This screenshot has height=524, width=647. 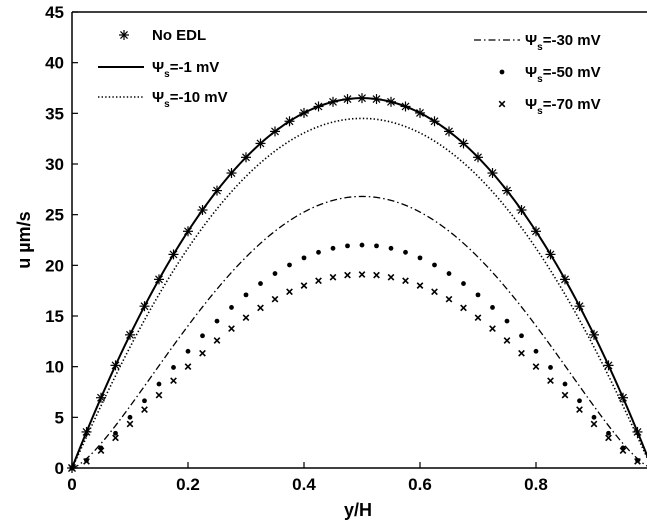 I want to click on legend-entry-3: Ψs=-30 mV, so click(x=537, y=42).